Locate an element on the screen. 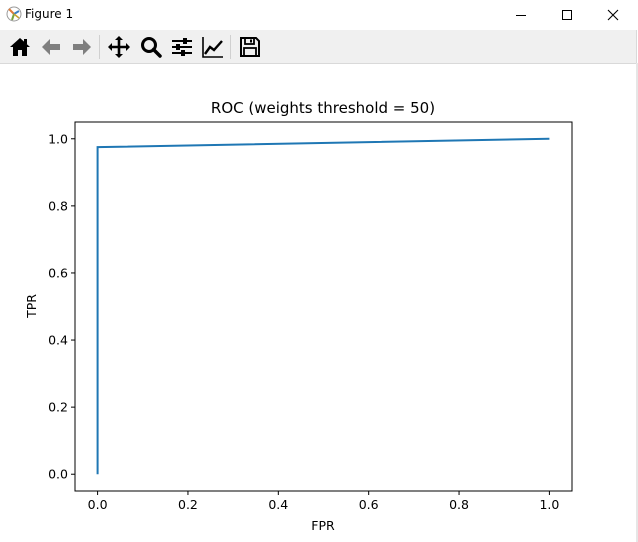 The image size is (638, 542). matplotlib-logo-icon is located at coordinates (14, 14).